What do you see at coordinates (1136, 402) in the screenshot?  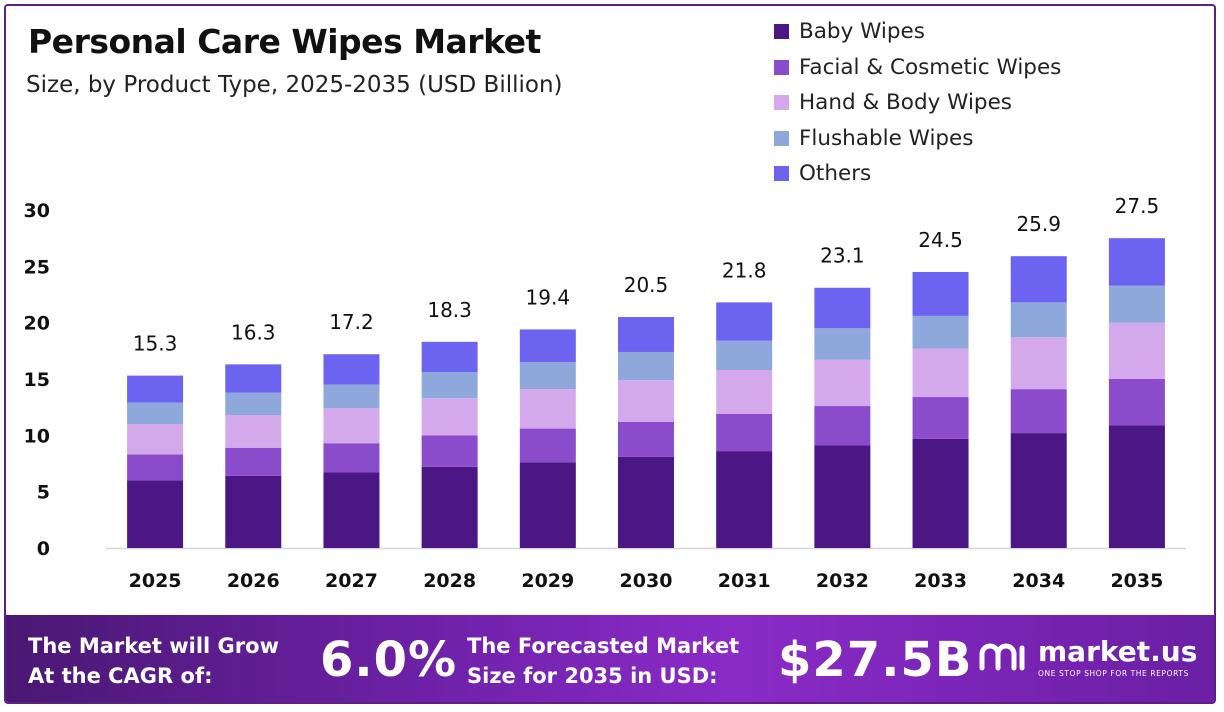 I see `bar-segment-facial-cosmetic-wipes-2035` at bounding box center [1136, 402].